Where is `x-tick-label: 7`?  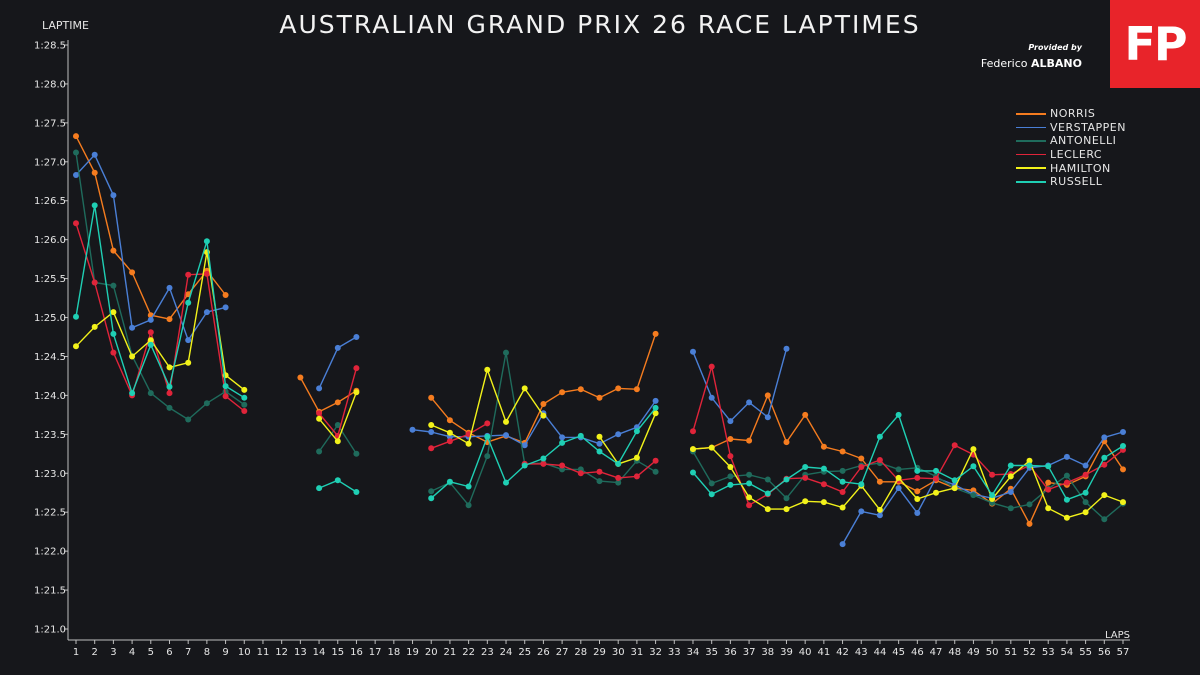
x-tick-label: 7 is located at coordinates (188, 652).